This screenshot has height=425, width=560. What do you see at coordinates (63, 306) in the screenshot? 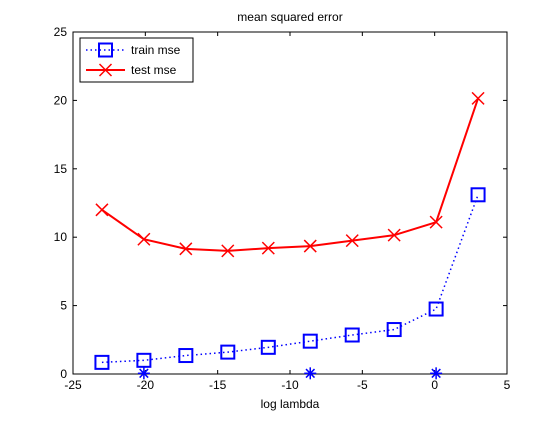
I see `y-tick-label: 5` at bounding box center [63, 306].